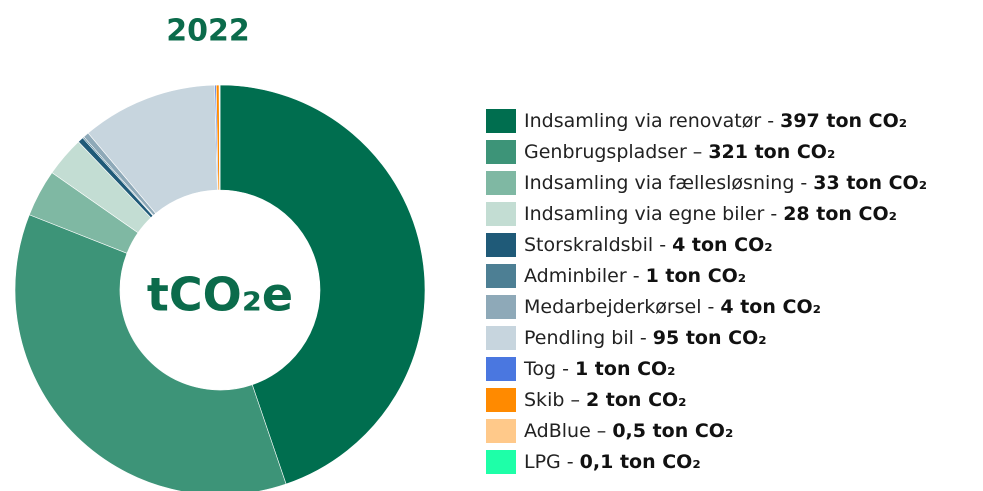  Describe the element at coordinates (546, 369) in the screenshot. I see `legend-label: Tog -` at that location.